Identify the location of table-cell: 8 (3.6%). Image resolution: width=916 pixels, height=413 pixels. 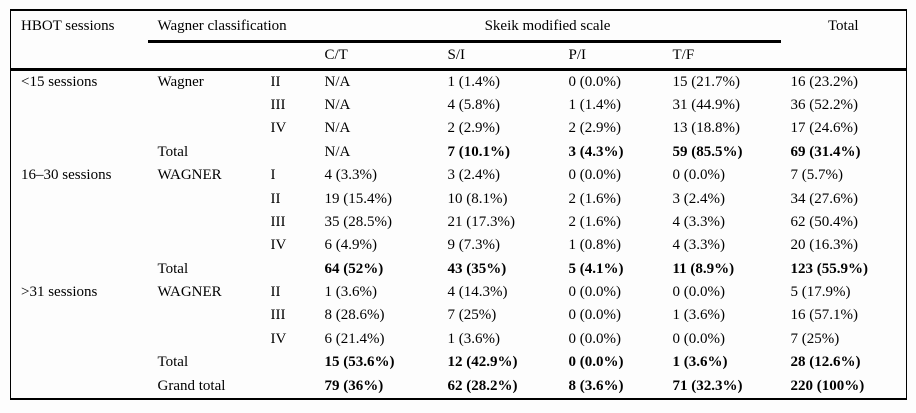
(596, 385).